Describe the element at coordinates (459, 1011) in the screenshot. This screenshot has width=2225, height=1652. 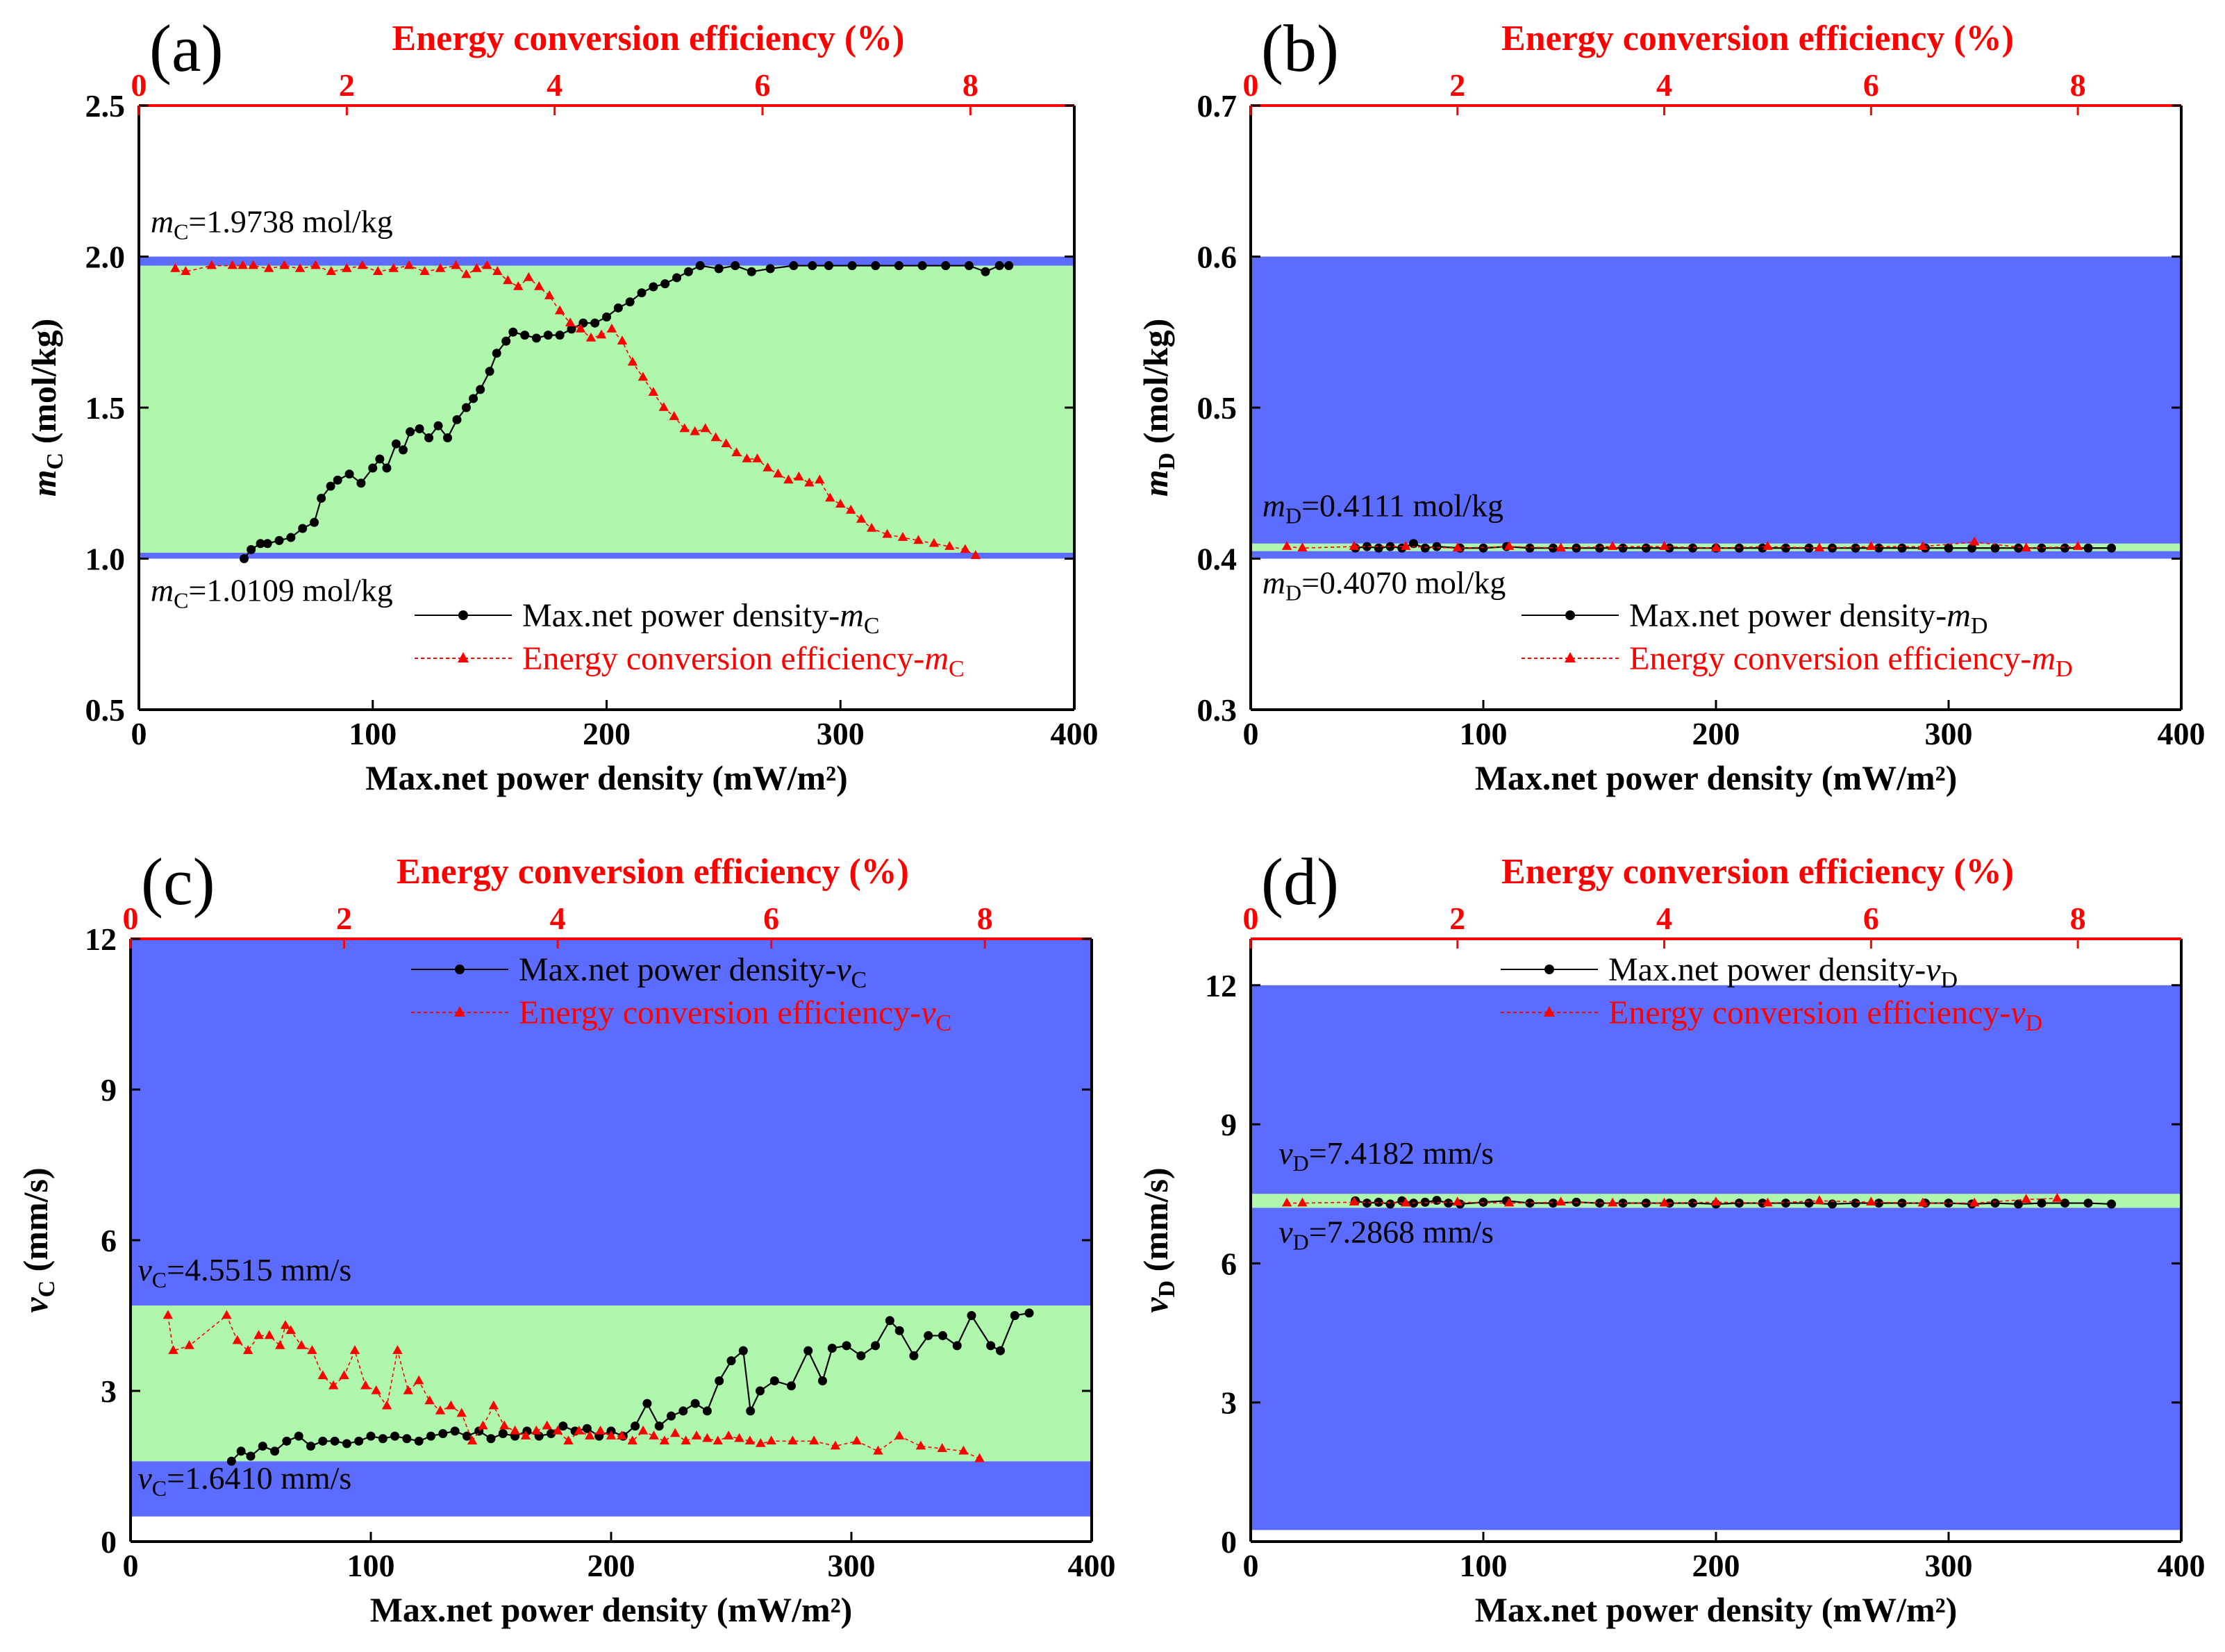
I see `legend-marker-triangle` at that location.